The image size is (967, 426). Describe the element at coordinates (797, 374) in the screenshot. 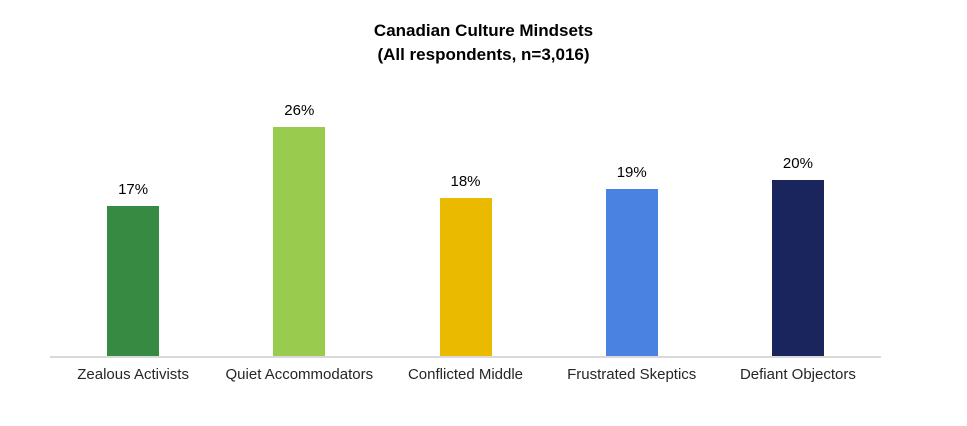

I see `category-label: Defiant Objectors` at that location.